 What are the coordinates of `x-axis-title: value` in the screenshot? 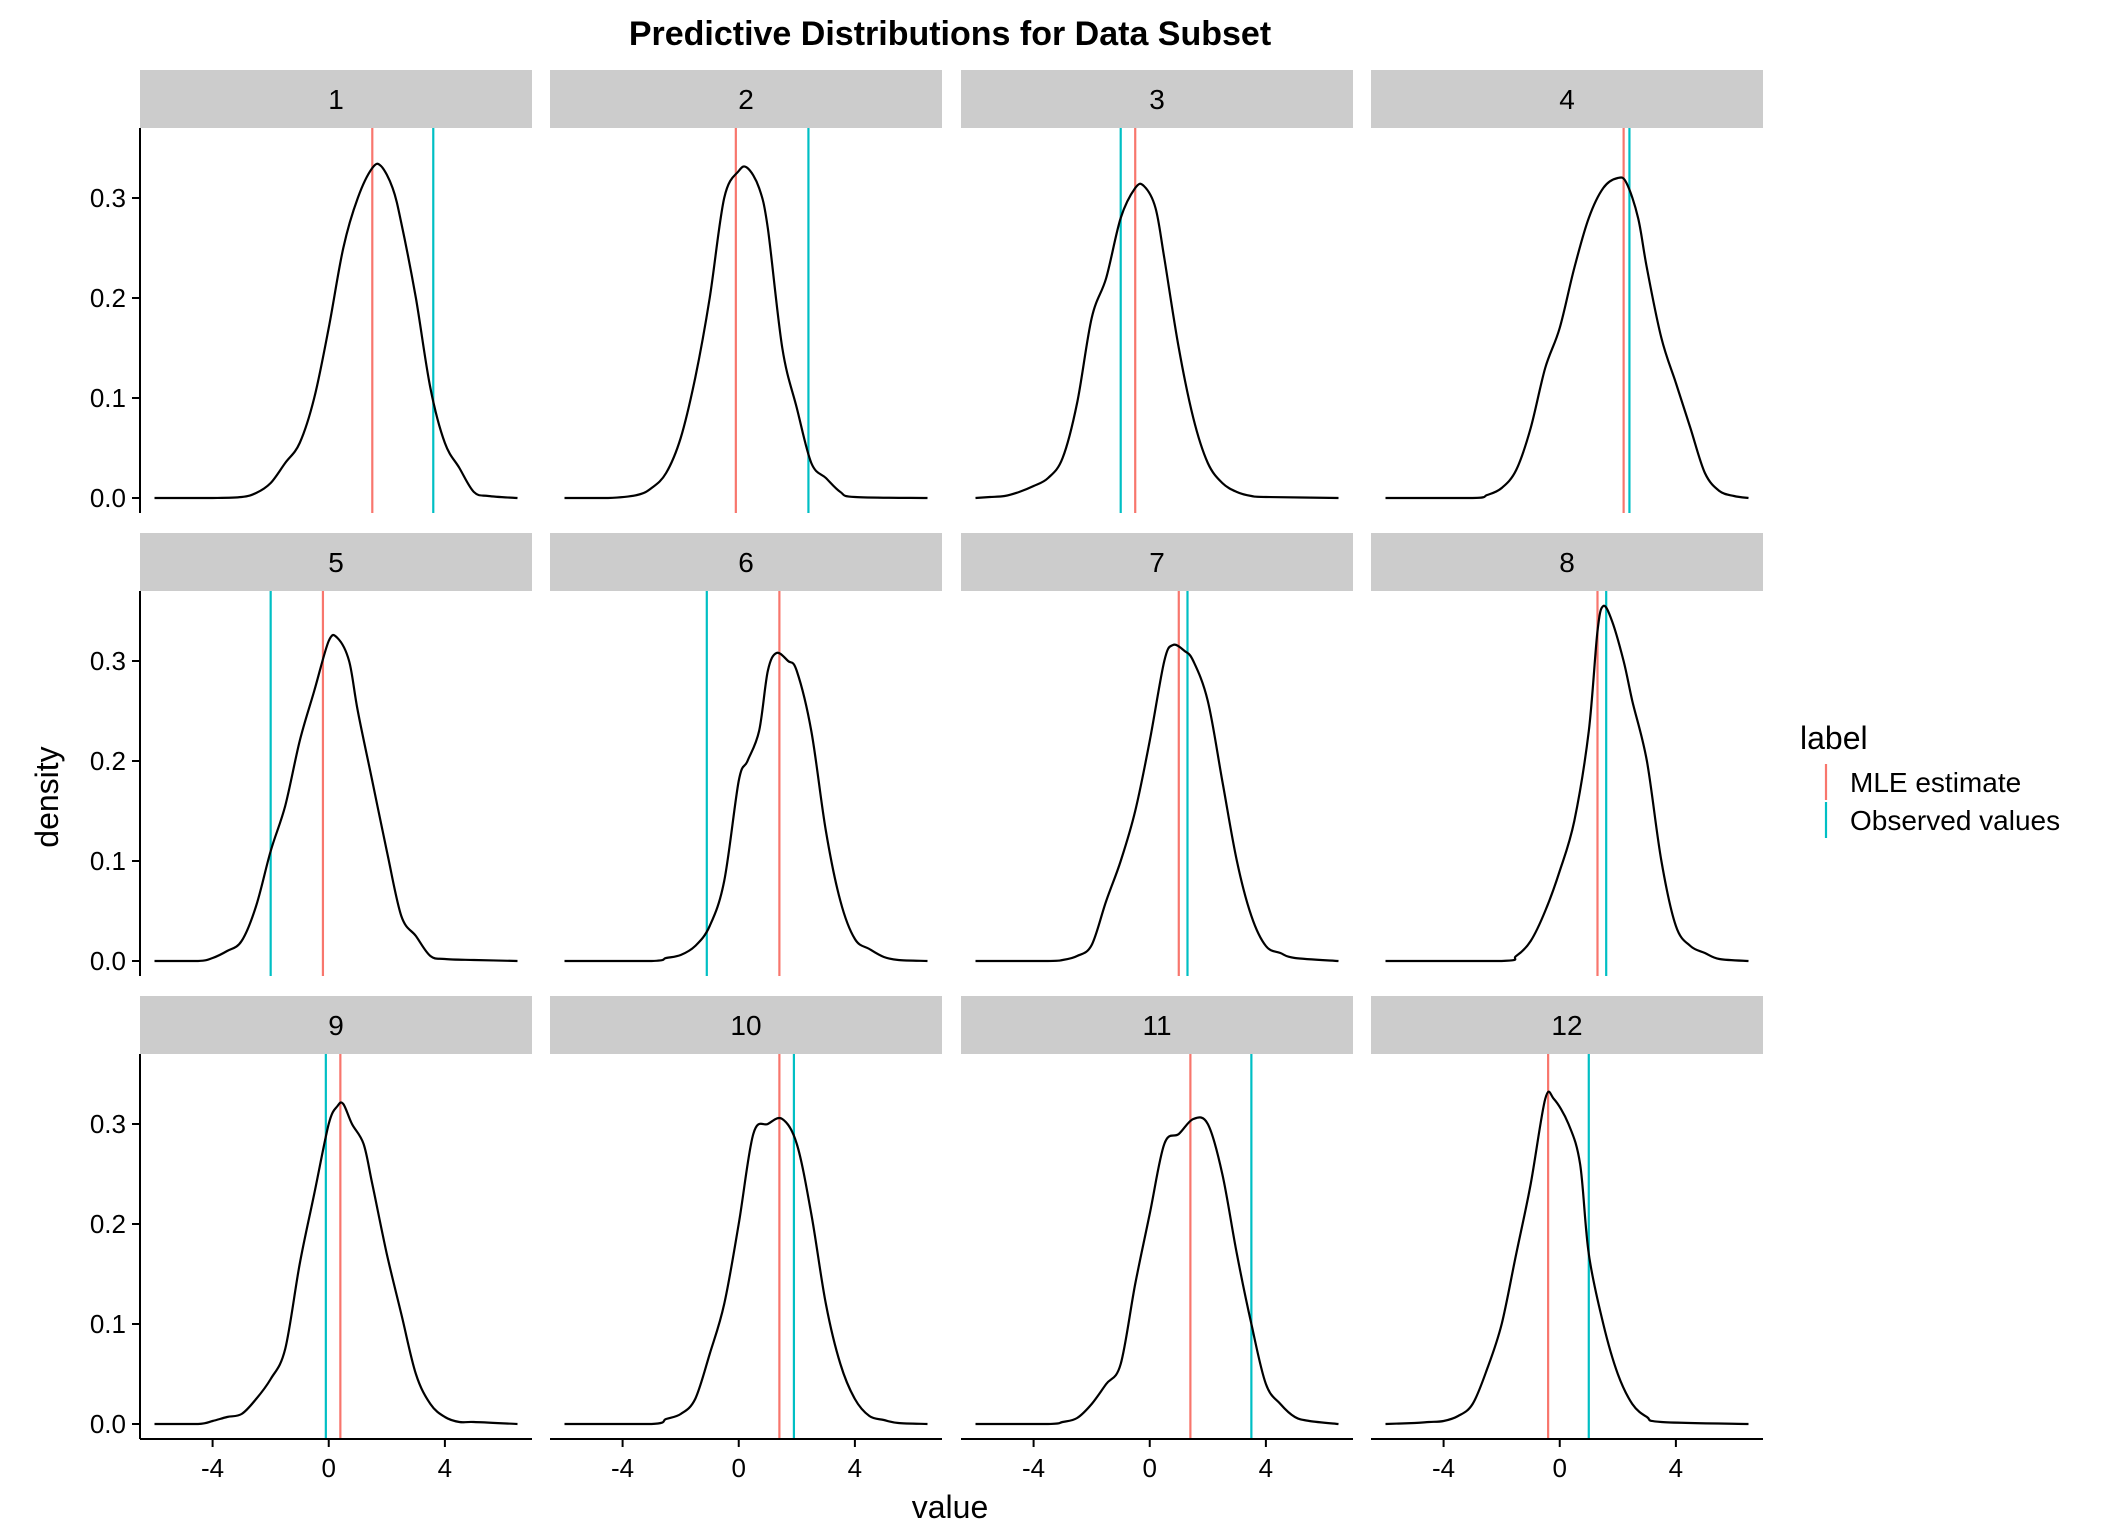 It's located at (950, 1507).